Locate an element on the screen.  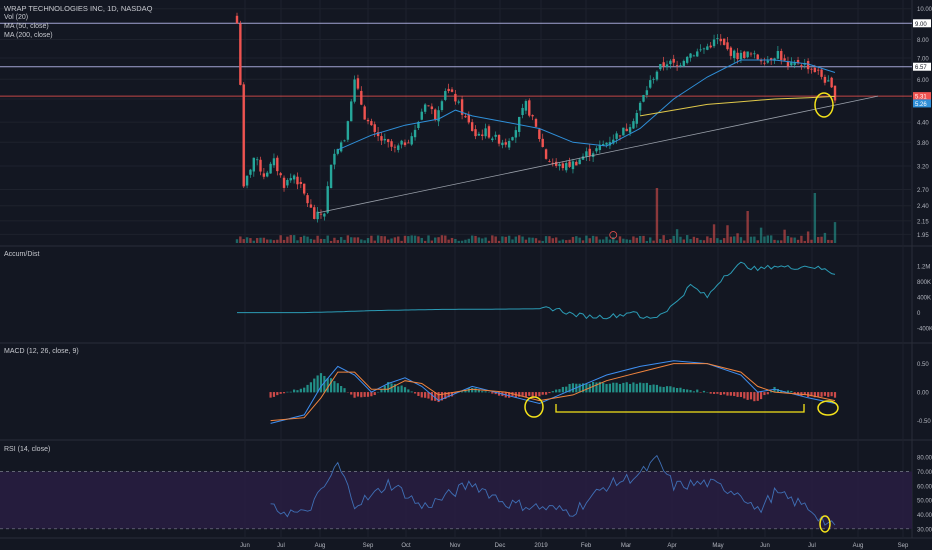
ma200-indicator-label: MA (200, close) is located at coordinates (28, 35).